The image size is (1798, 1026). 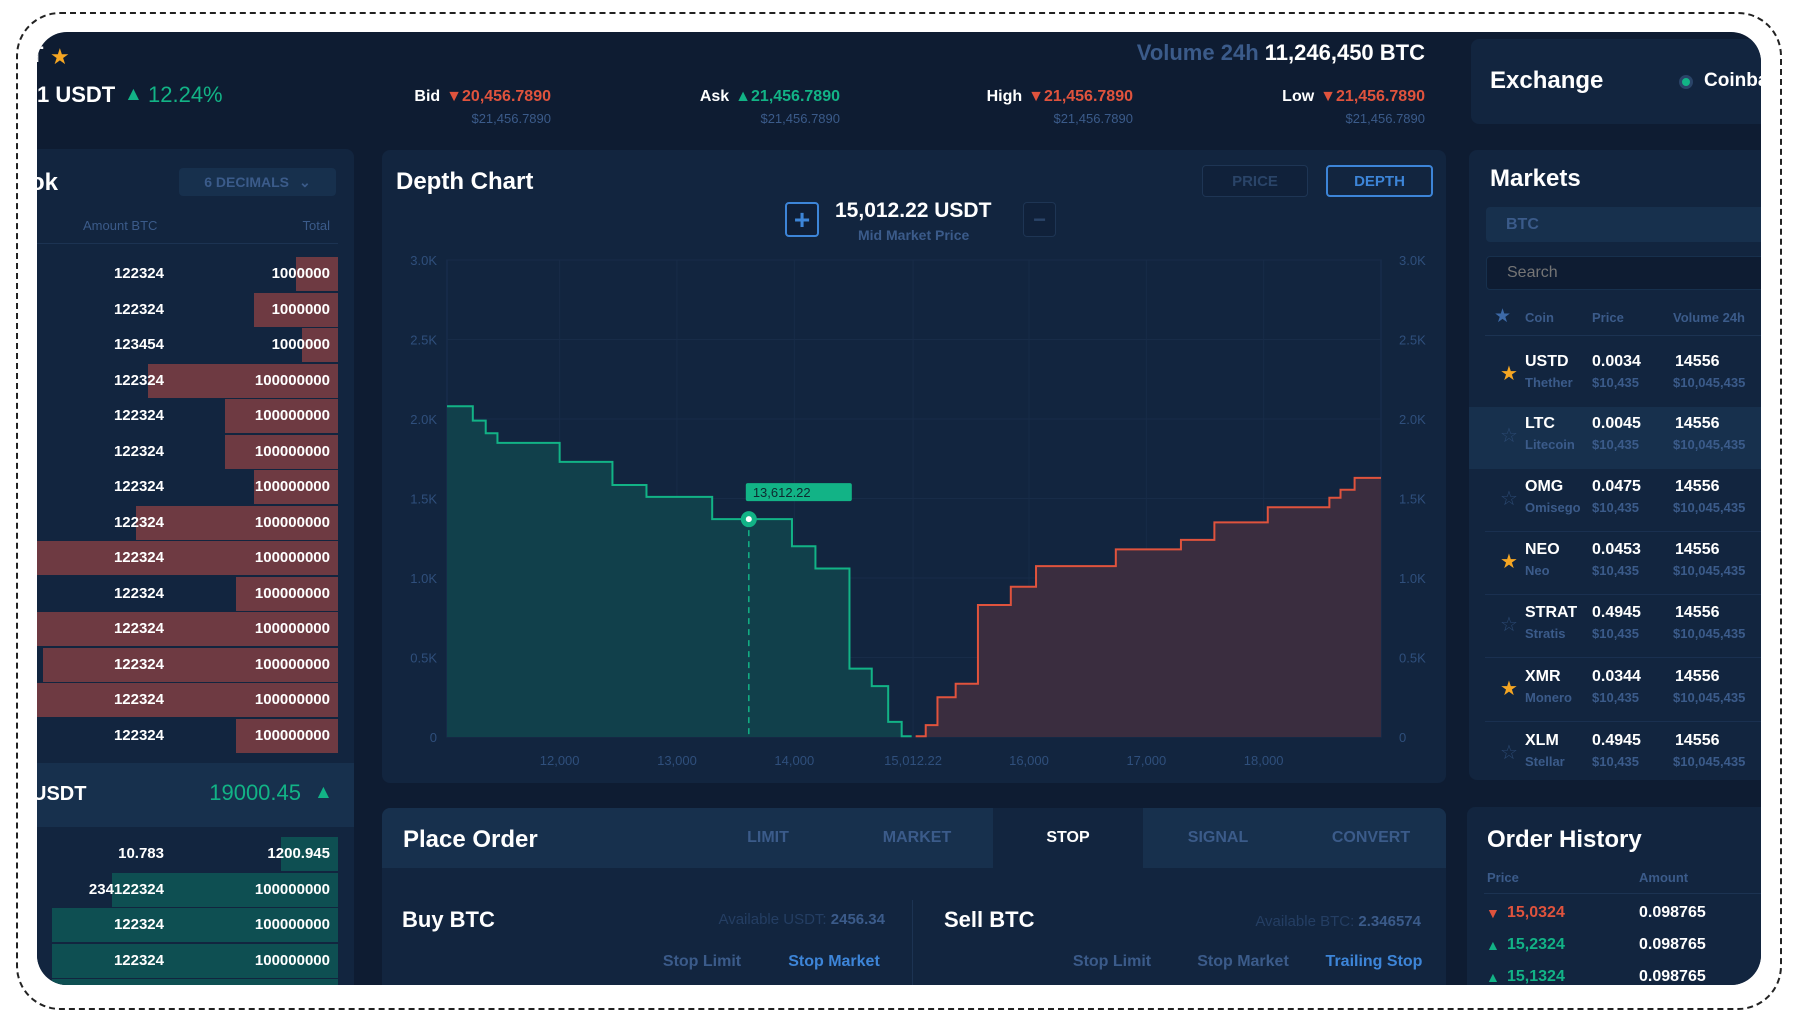 I want to click on exchange-select: Coinba, so click(x=1732, y=80).